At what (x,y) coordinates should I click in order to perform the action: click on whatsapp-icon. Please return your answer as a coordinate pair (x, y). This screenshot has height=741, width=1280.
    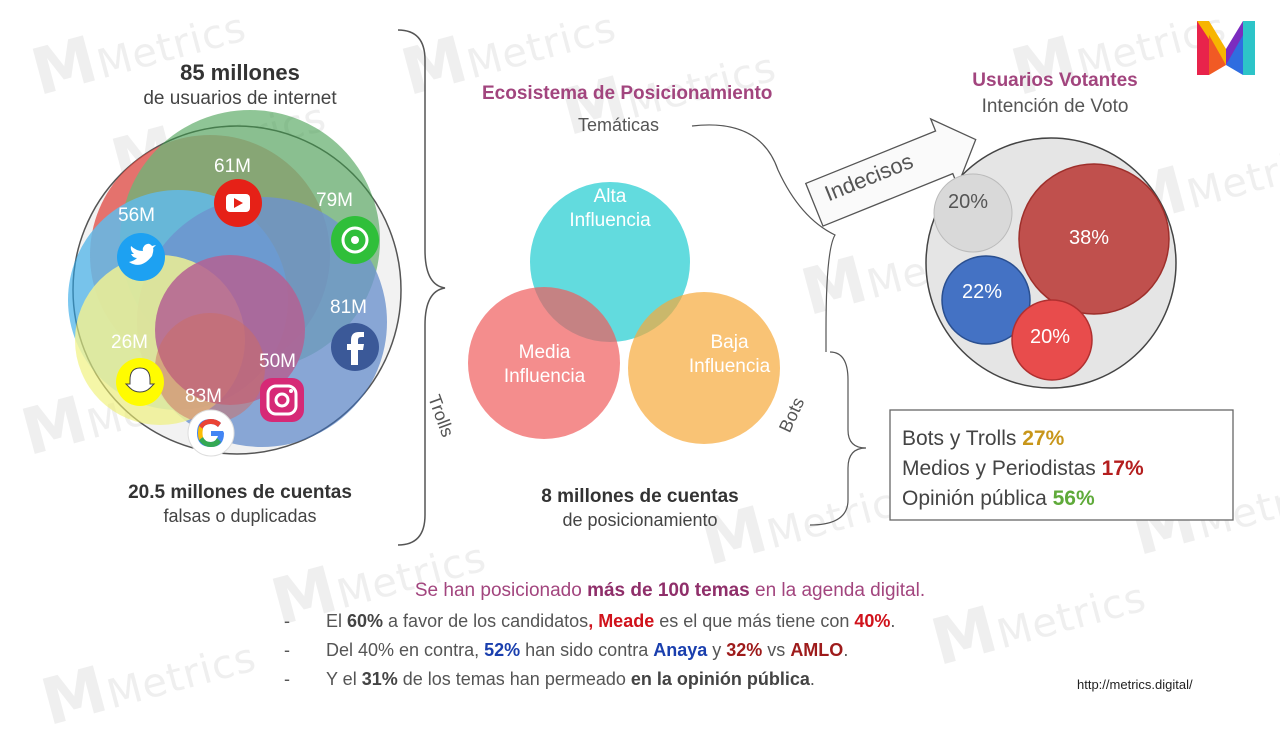
    Looking at the image, I should click on (355, 240).